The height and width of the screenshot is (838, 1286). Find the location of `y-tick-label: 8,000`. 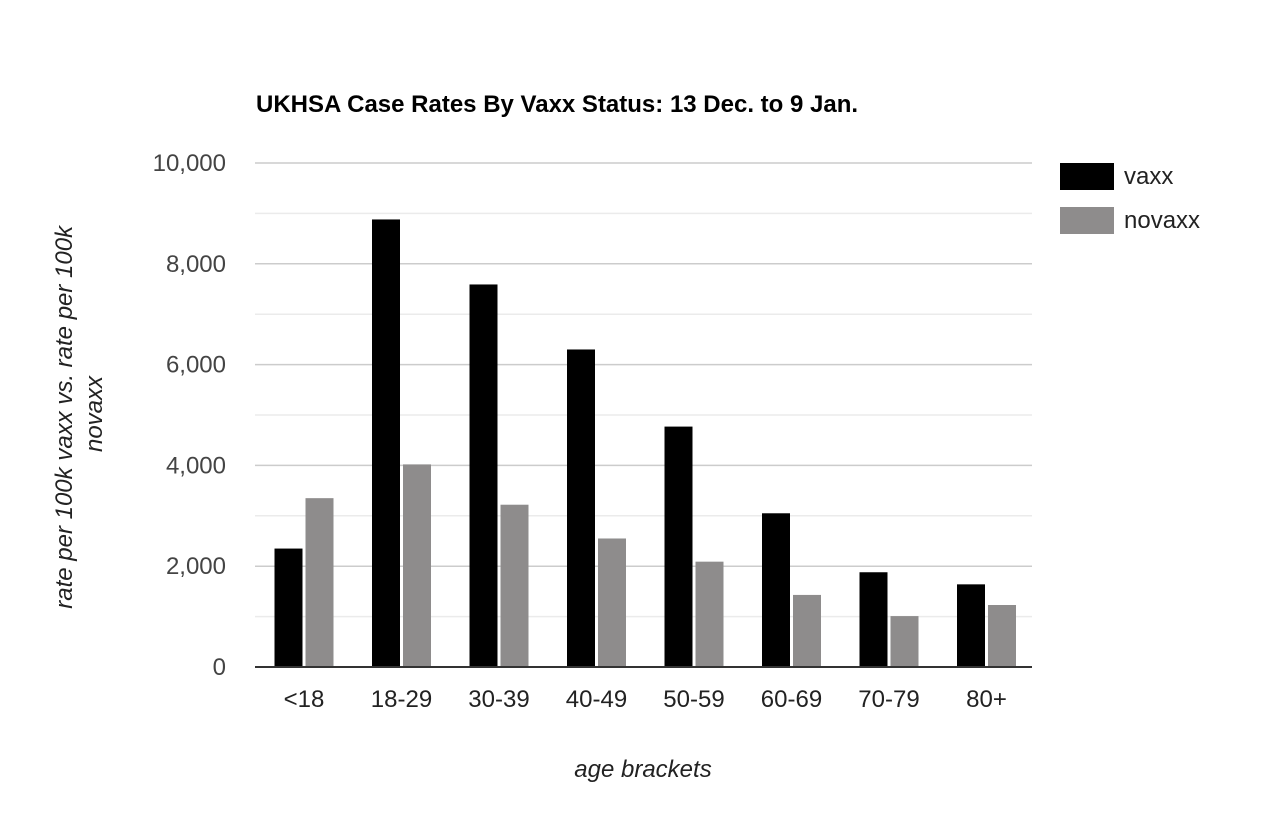

y-tick-label: 8,000 is located at coordinates (196, 264).